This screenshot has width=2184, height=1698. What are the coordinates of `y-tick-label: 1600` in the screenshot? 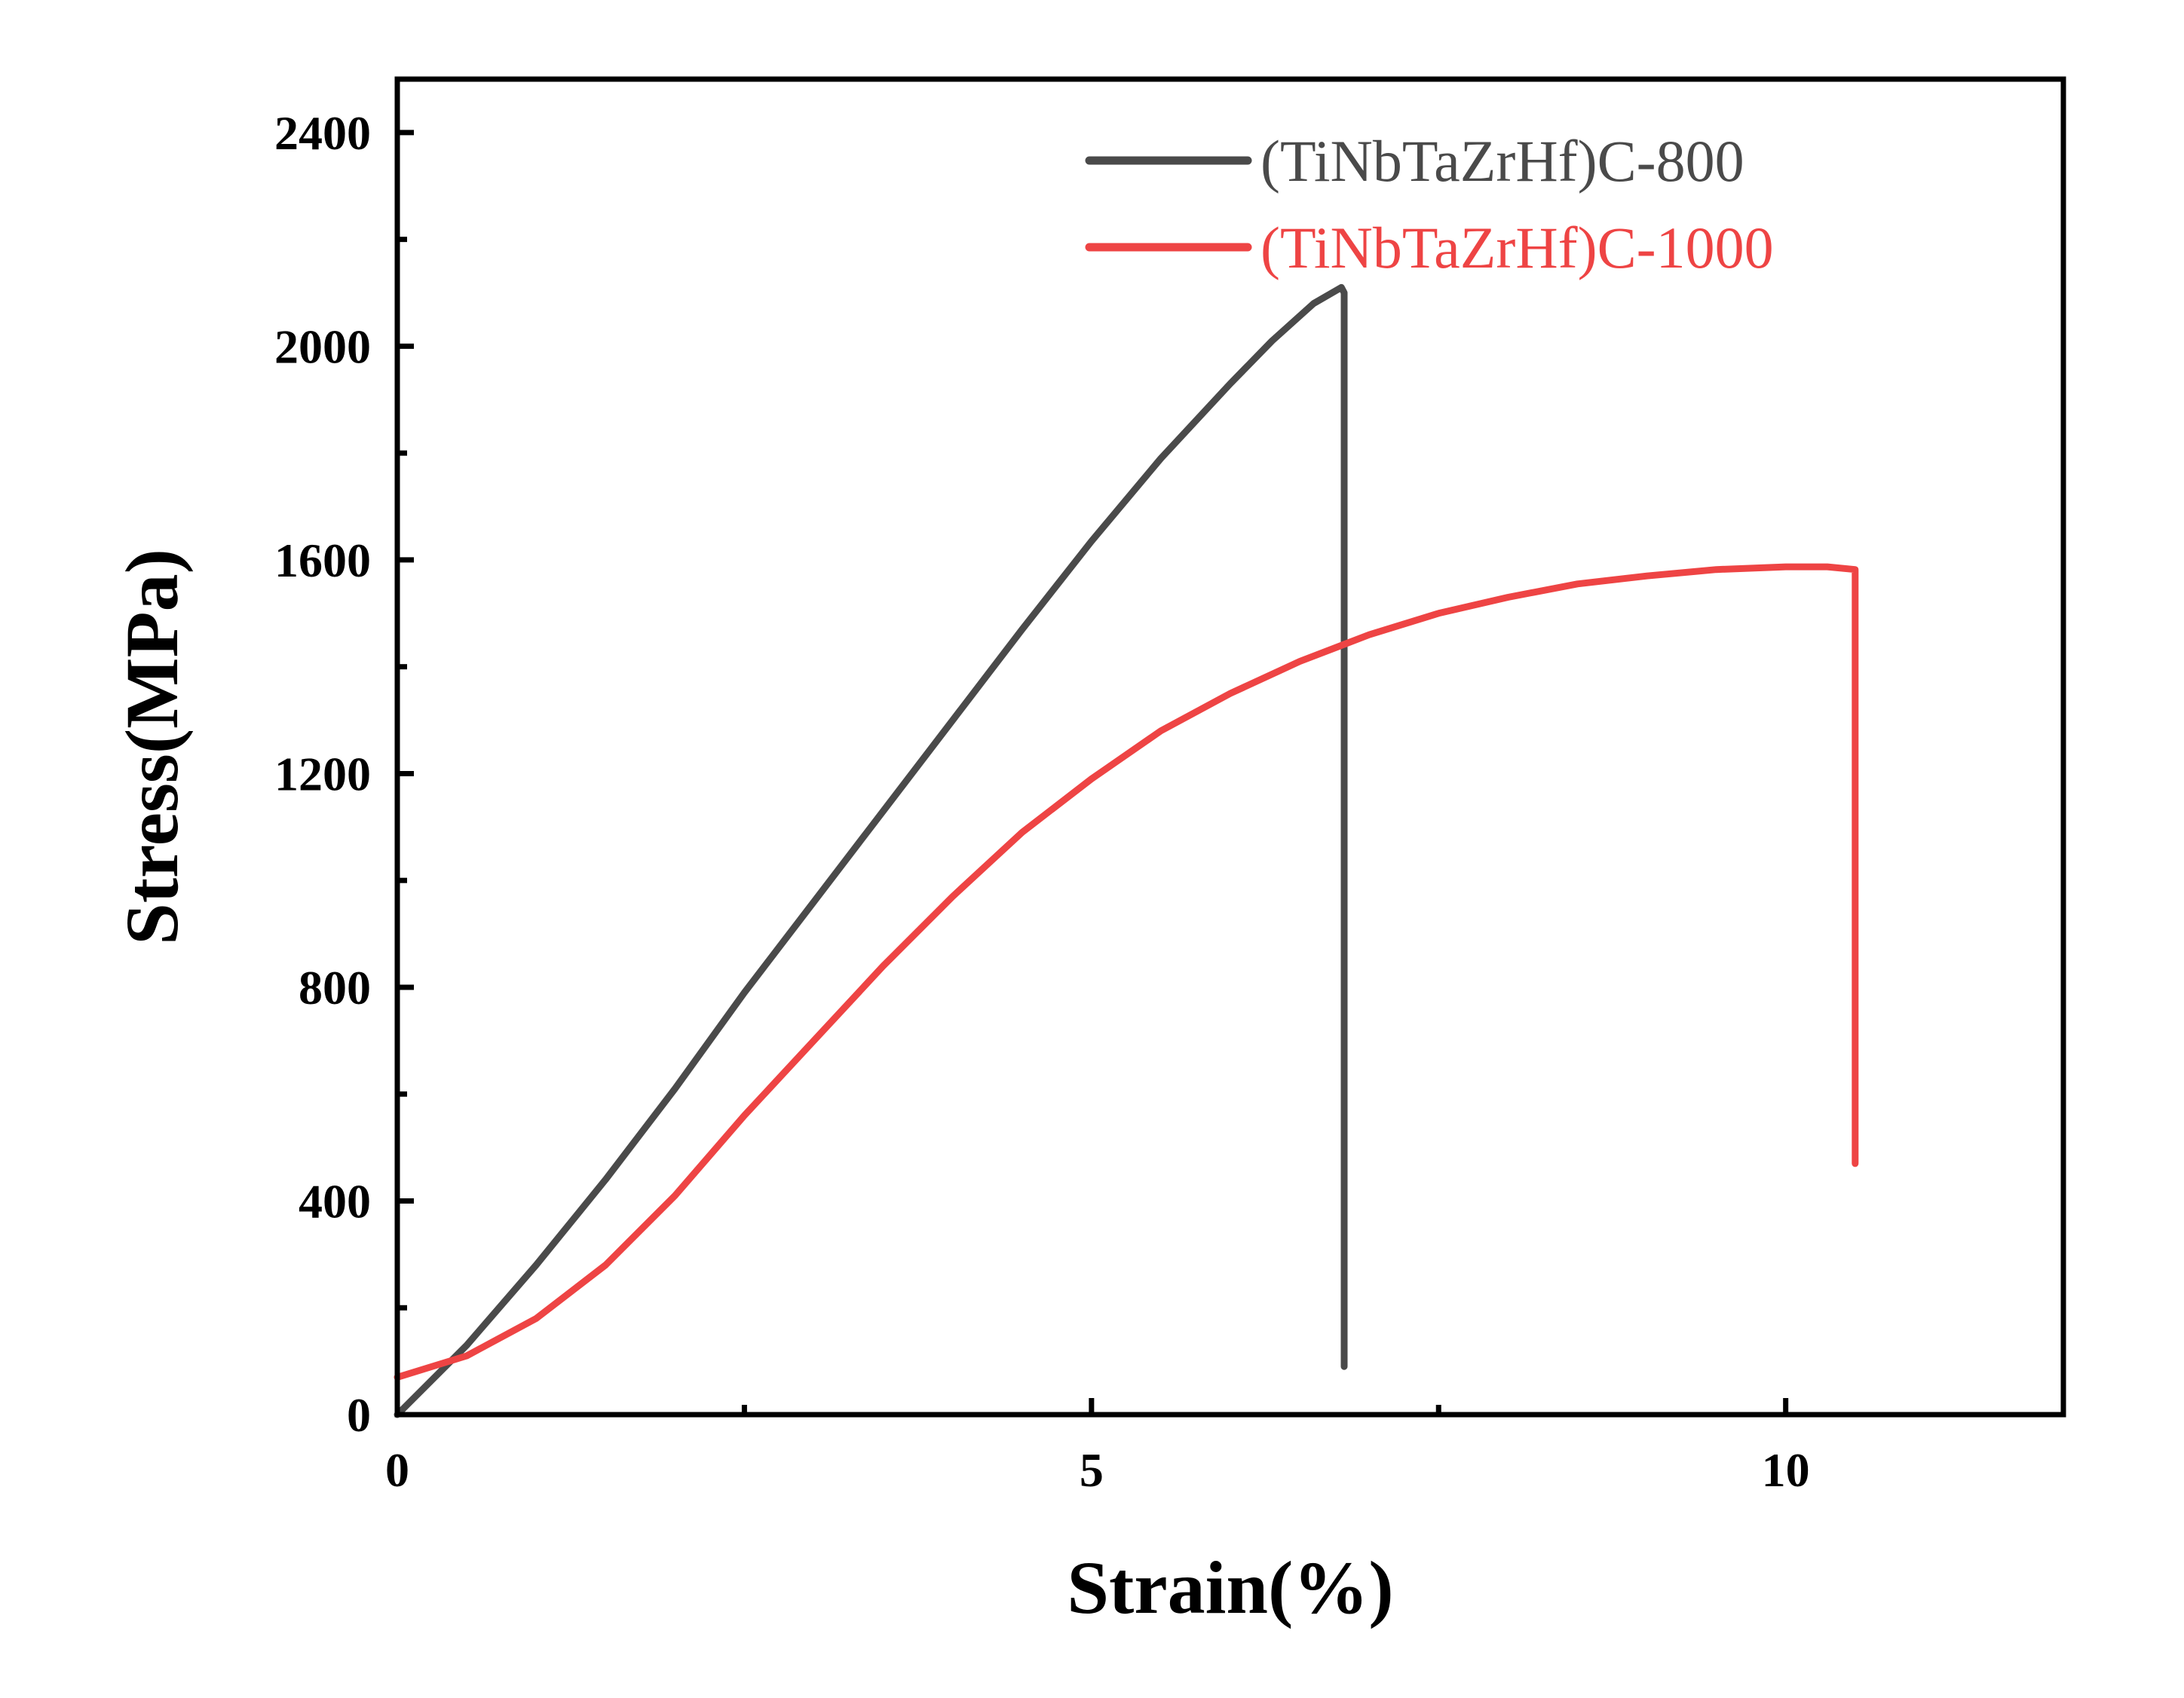 It's located at (322, 560).